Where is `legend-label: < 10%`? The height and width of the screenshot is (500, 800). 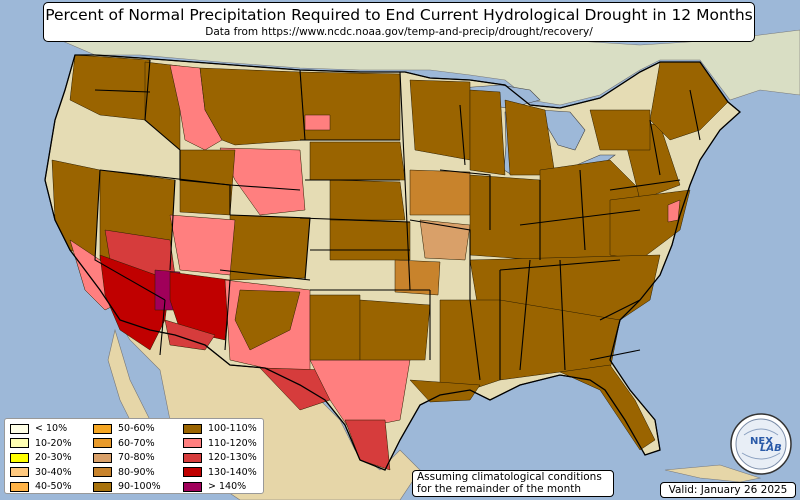
legend-label: < 10% is located at coordinates (51, 428).